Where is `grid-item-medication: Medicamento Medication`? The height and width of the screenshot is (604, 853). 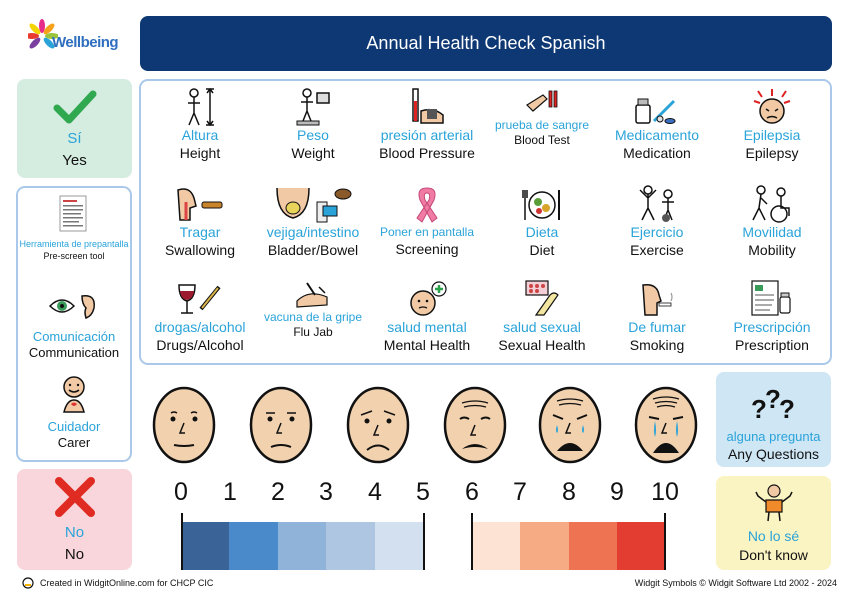 grid-item-medication: Medicamento Medication is located at coordinates (657, 124).